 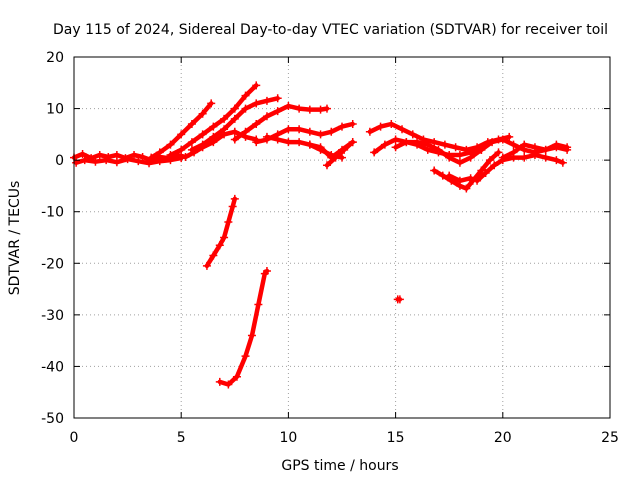 I want to click on x-tick-label: 15, so click(x=396, y=438).